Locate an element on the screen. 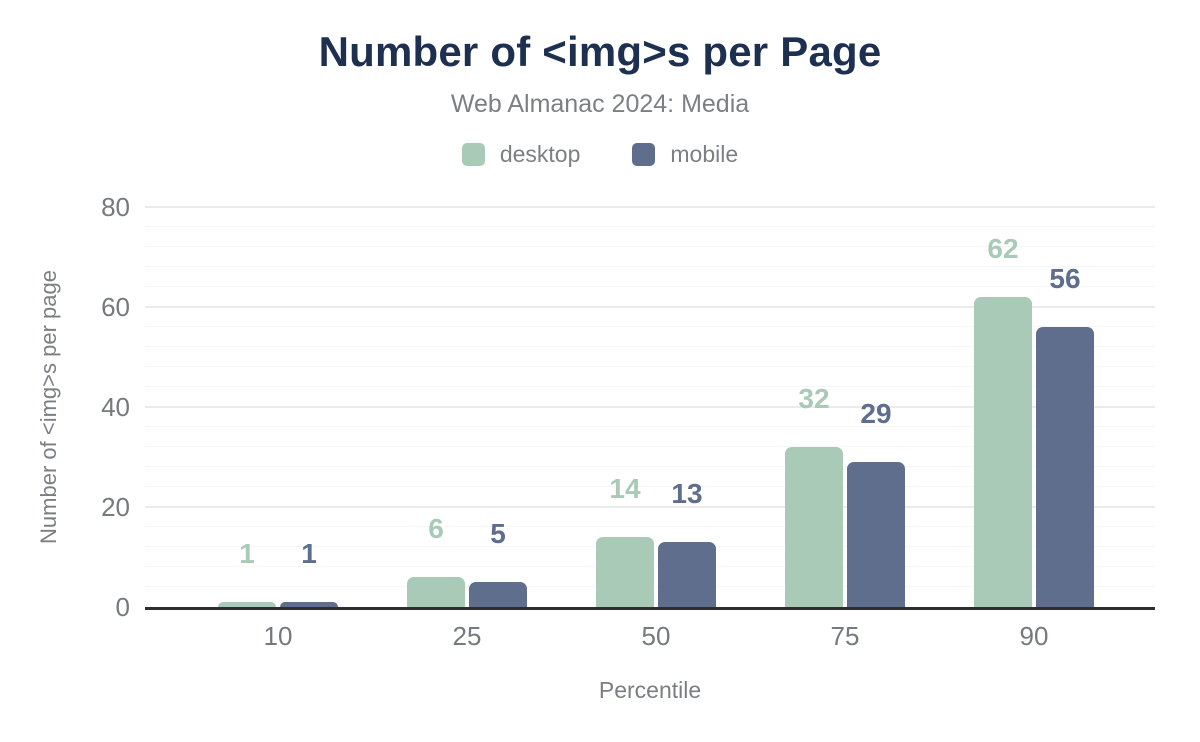 This screenshot has width=1200, height=742. bar-mobile-p50 is located at coordinates (687, 574).